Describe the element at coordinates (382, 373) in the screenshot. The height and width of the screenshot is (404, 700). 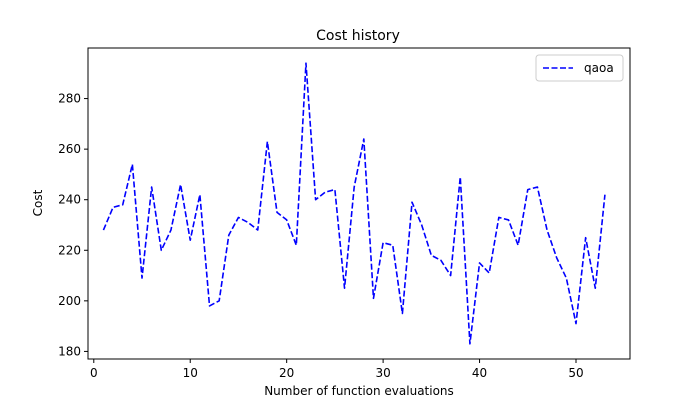
I see `x-tick-label: 30` at that location.